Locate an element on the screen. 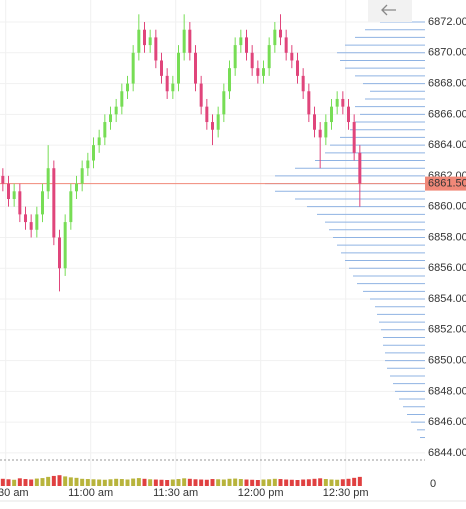 This screenshot has height=509, width=466. y-tick-label: 6870.00 is located at coordinates (447, 53).